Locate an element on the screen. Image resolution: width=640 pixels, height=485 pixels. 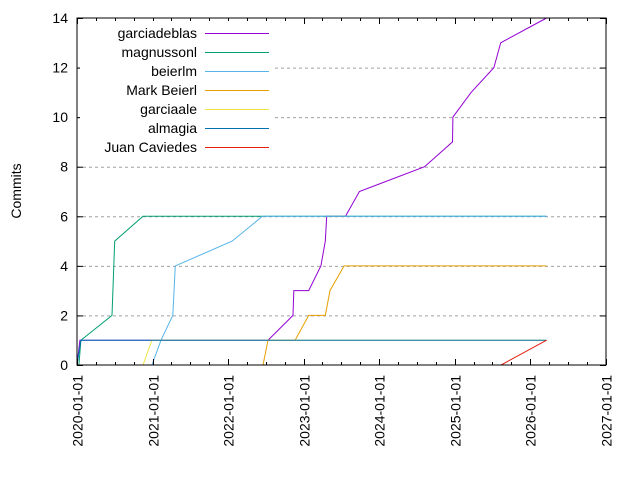
y-tick-label: 14 is located at coordinates (60, 18).